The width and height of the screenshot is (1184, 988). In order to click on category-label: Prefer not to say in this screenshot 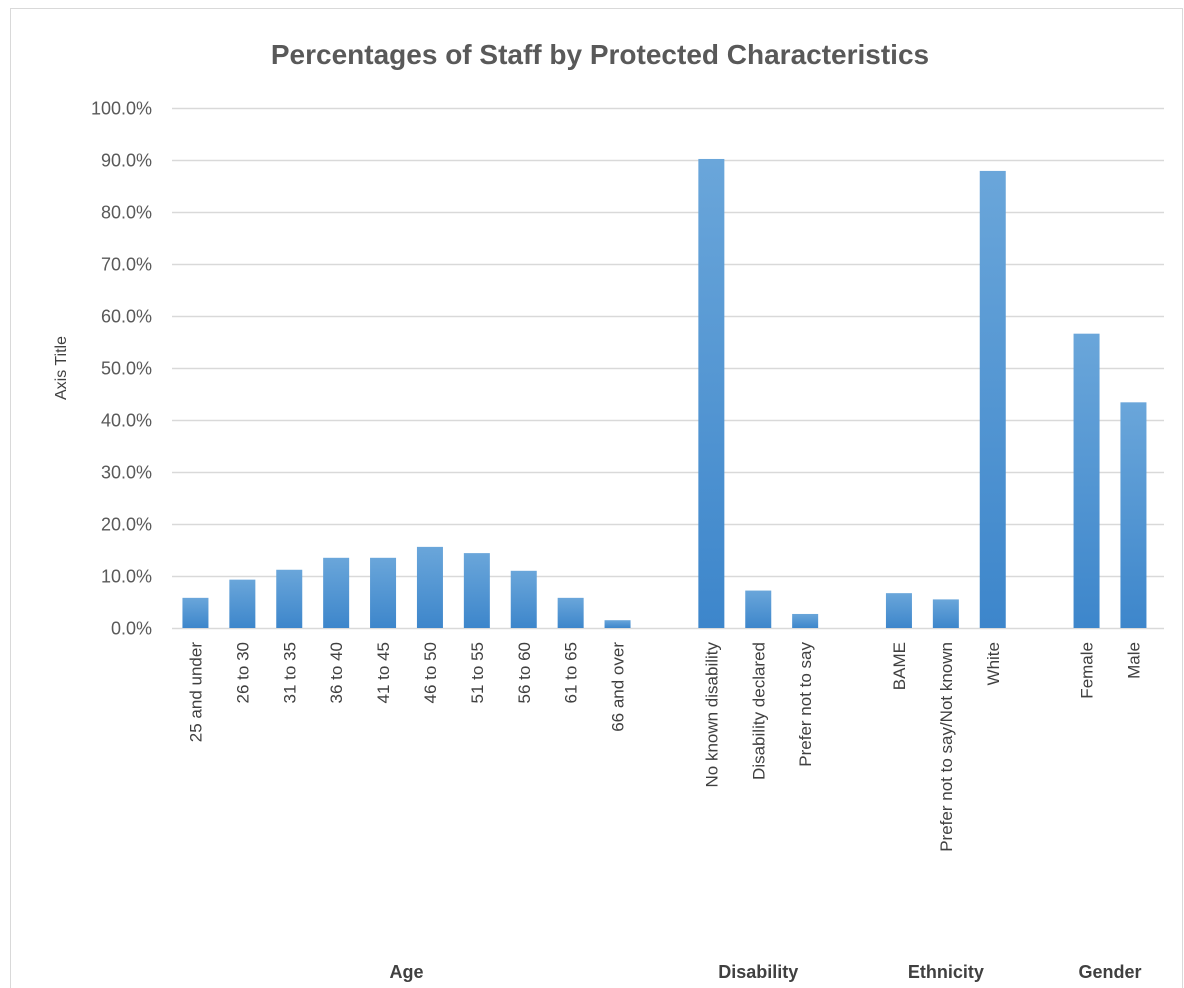, I will do `click(805, 704)`.